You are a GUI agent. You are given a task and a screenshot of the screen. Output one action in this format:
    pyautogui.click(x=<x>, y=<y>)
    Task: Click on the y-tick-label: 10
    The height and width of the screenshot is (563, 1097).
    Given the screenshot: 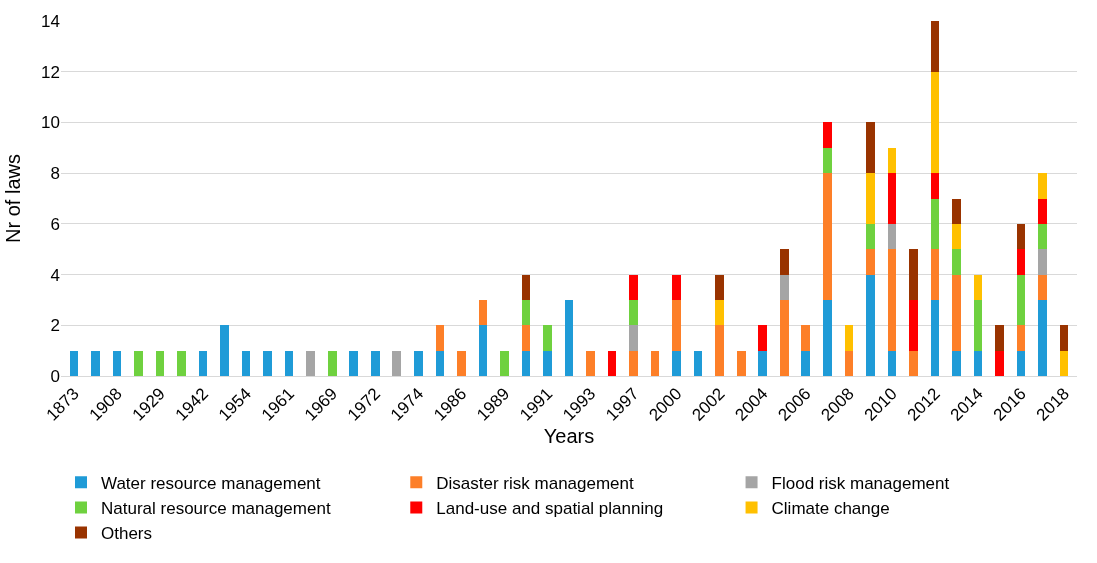 What is the action you would take?
    pyautogui.click(x=50, y=123)
    